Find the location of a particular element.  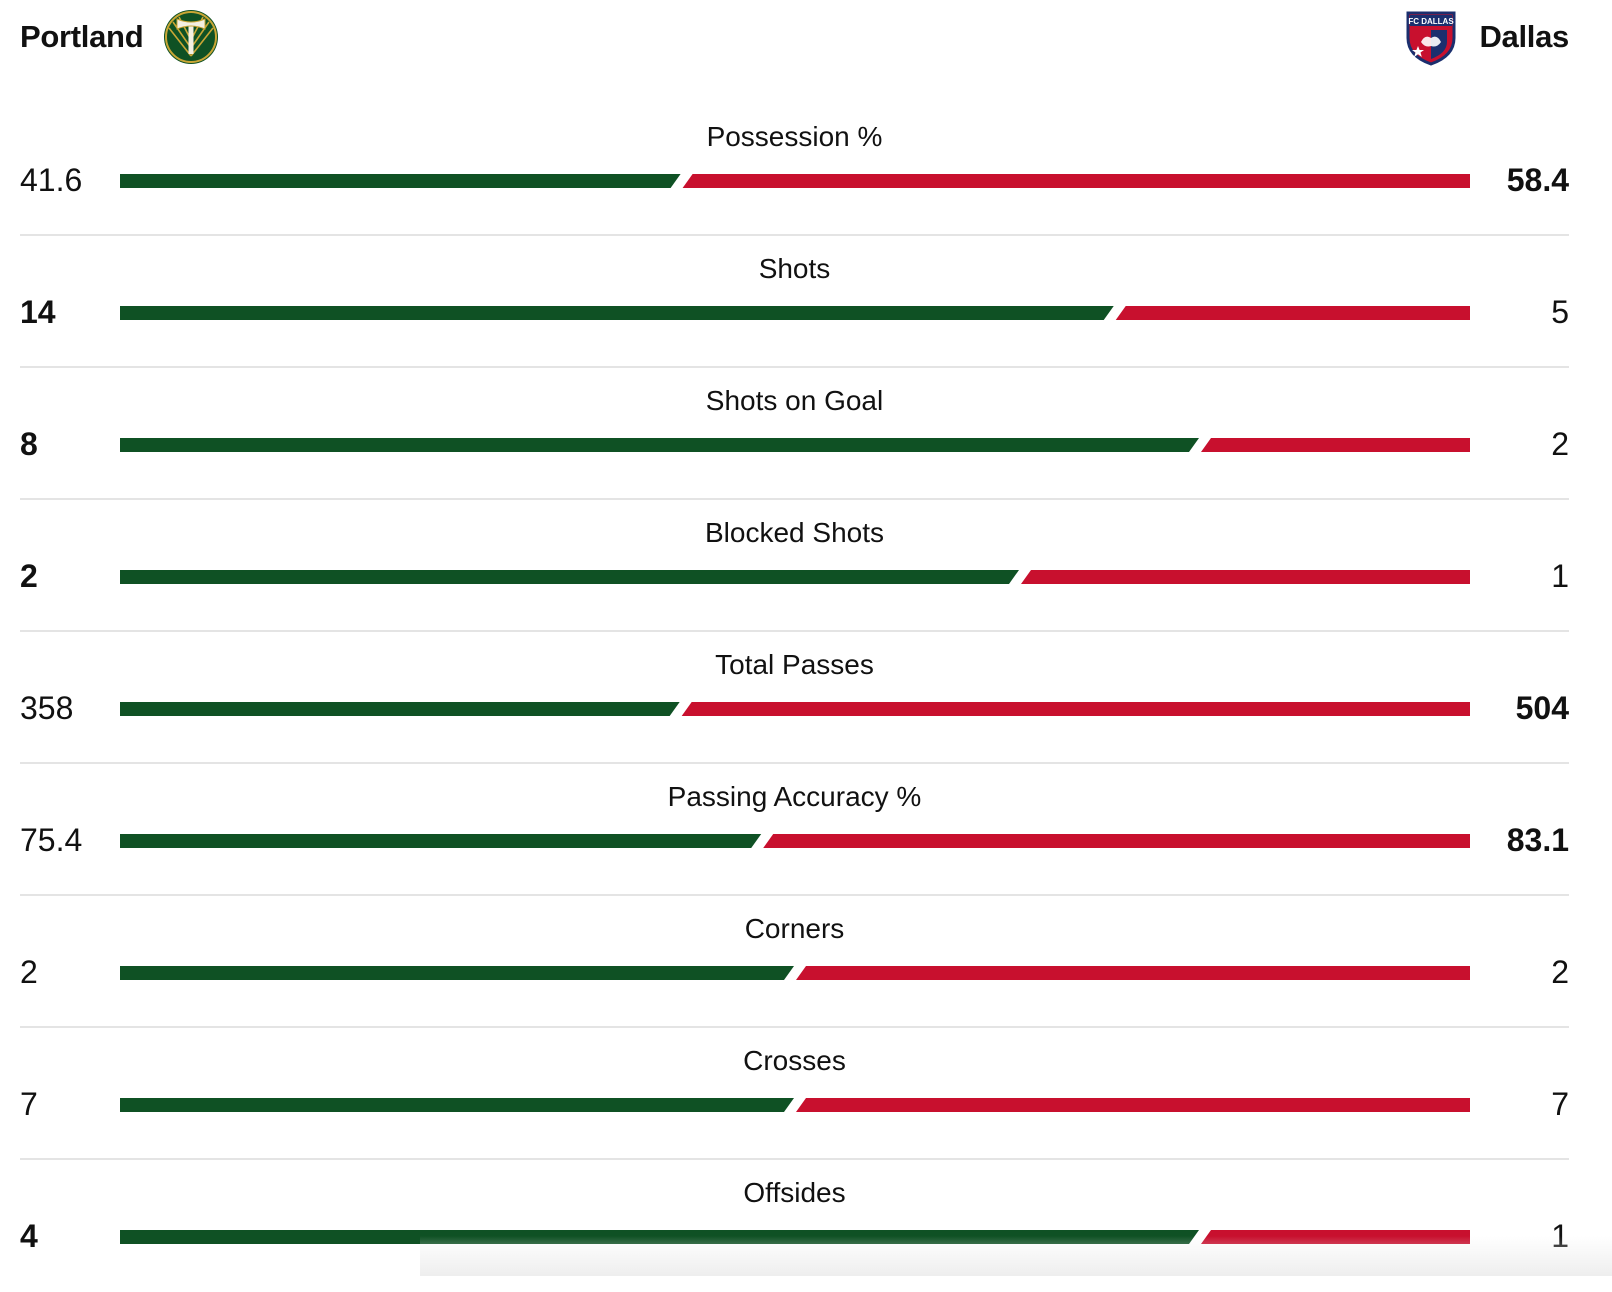

away-stat-value: 7 is located at coordinates (1560, 1104).